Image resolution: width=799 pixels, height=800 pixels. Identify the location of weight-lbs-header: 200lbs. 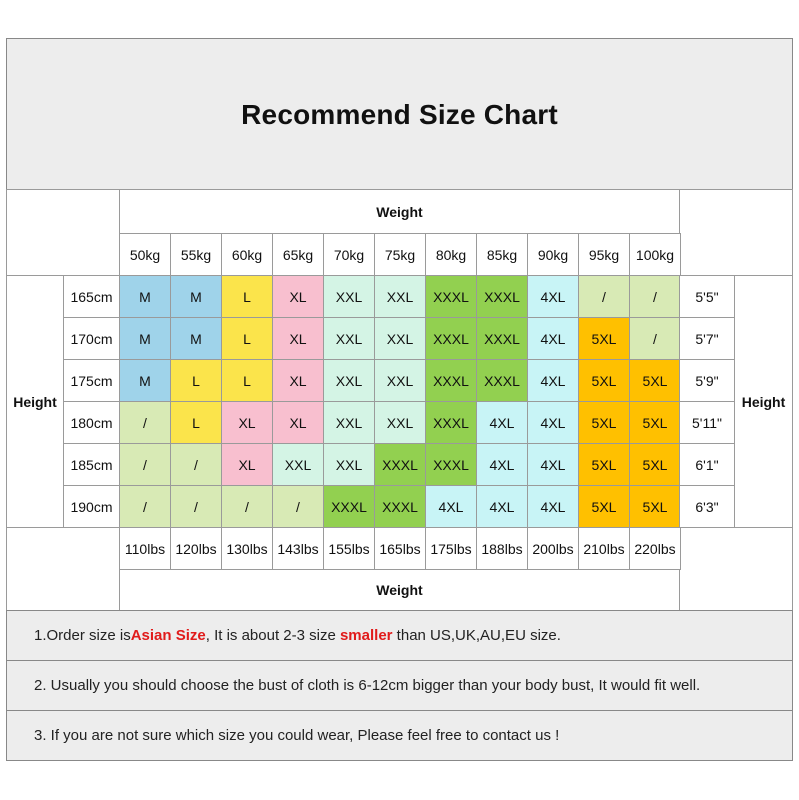
(553, 548).